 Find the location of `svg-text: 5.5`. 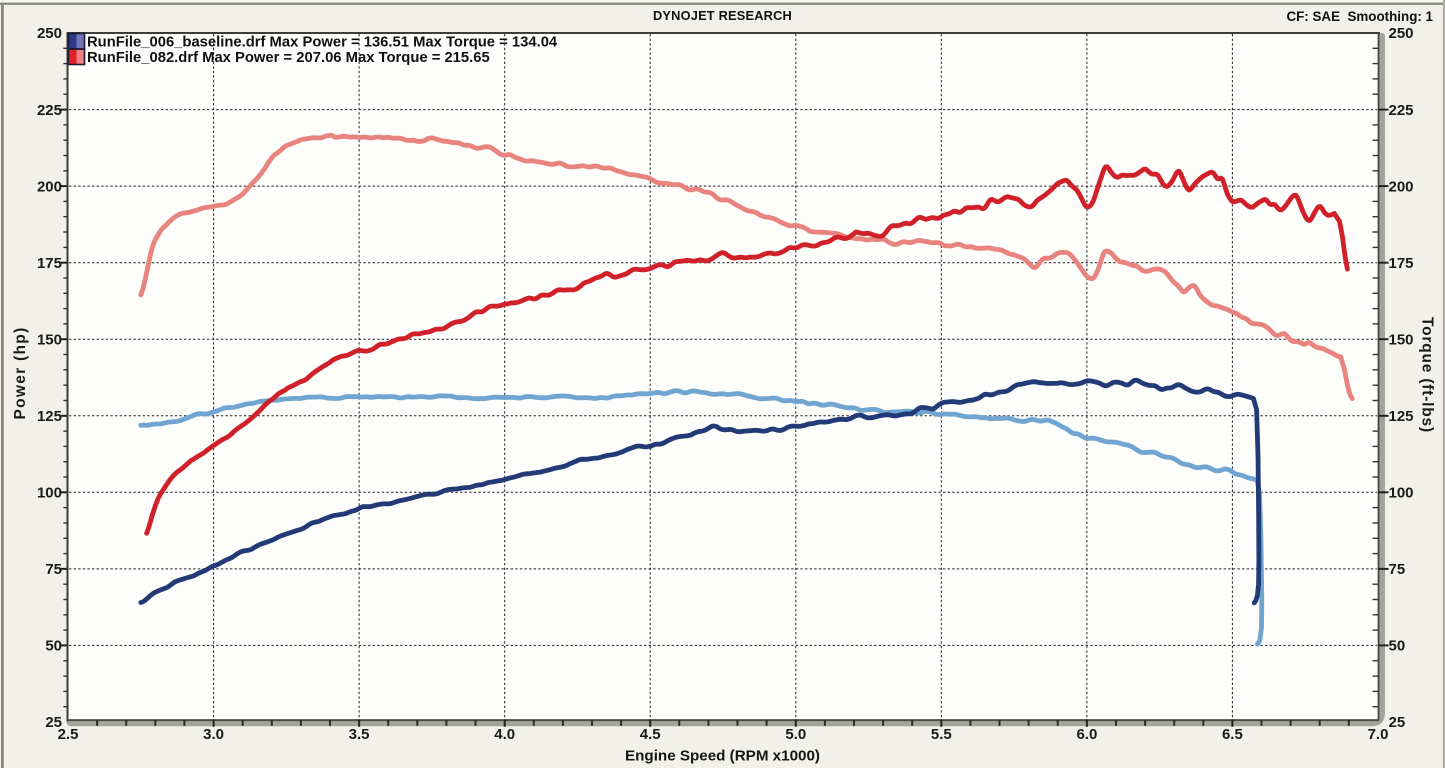

svg-text: 5.5 is located at coordinates (941, 734).